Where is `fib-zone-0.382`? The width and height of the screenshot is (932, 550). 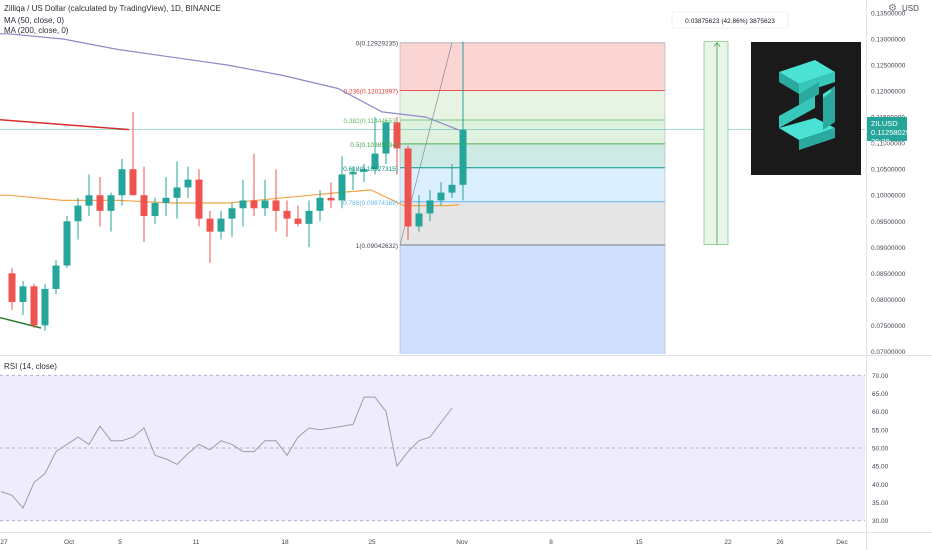 fib-zone-0.382 is located at coordinates (532, 132).